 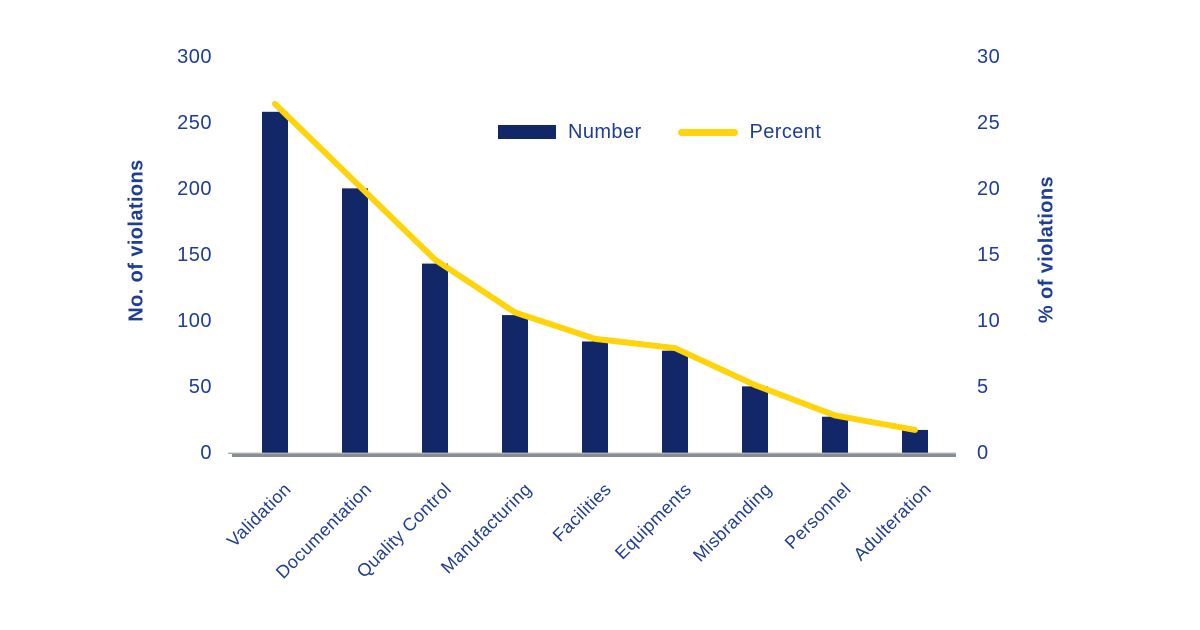 What do you see at coordinates (989, 189) in the screenshot?
I see `right-axis-tick-20: 20` at bounding box center [989, 189].